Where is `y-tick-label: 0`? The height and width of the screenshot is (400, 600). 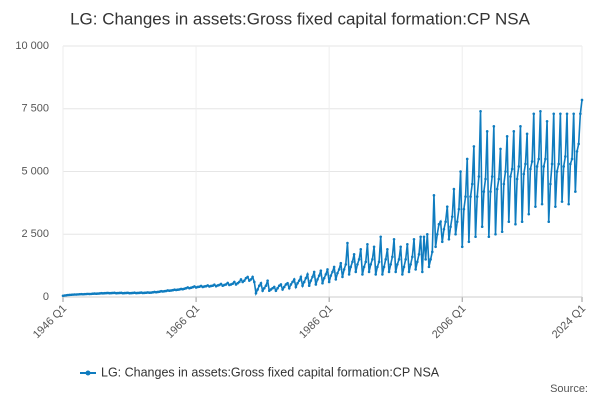 y-tick-label: 0 is located at coordinates (46, 297).